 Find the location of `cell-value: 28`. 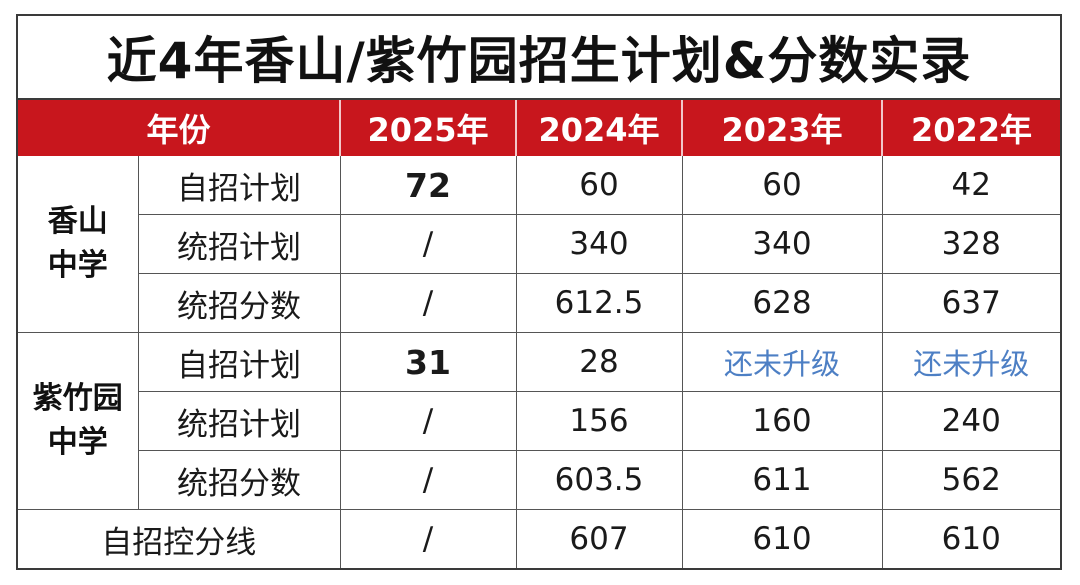

cell-value: 28 is located at coordinates (599, 362).